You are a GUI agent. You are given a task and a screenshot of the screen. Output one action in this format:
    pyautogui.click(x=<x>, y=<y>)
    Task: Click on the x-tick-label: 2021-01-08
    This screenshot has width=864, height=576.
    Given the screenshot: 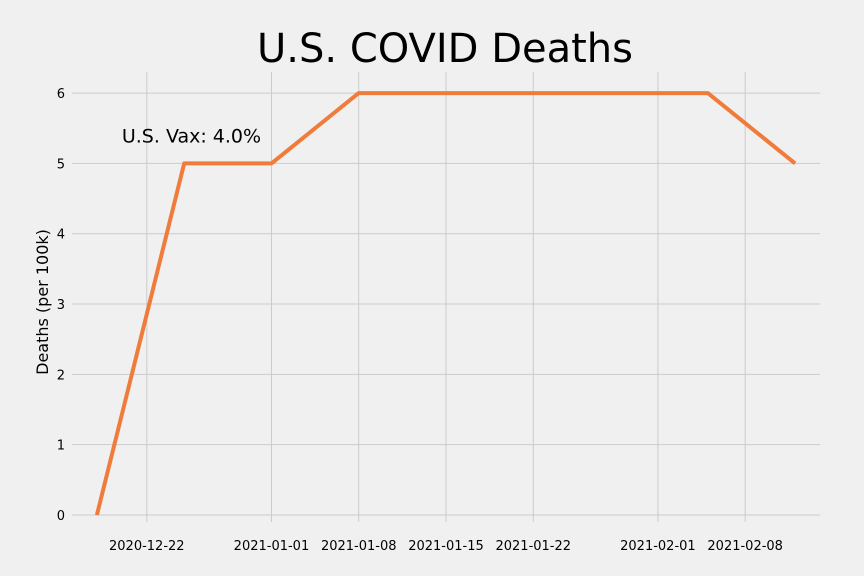 What is the action you would take?
    pyautogui.click(x=359, y=546)
    